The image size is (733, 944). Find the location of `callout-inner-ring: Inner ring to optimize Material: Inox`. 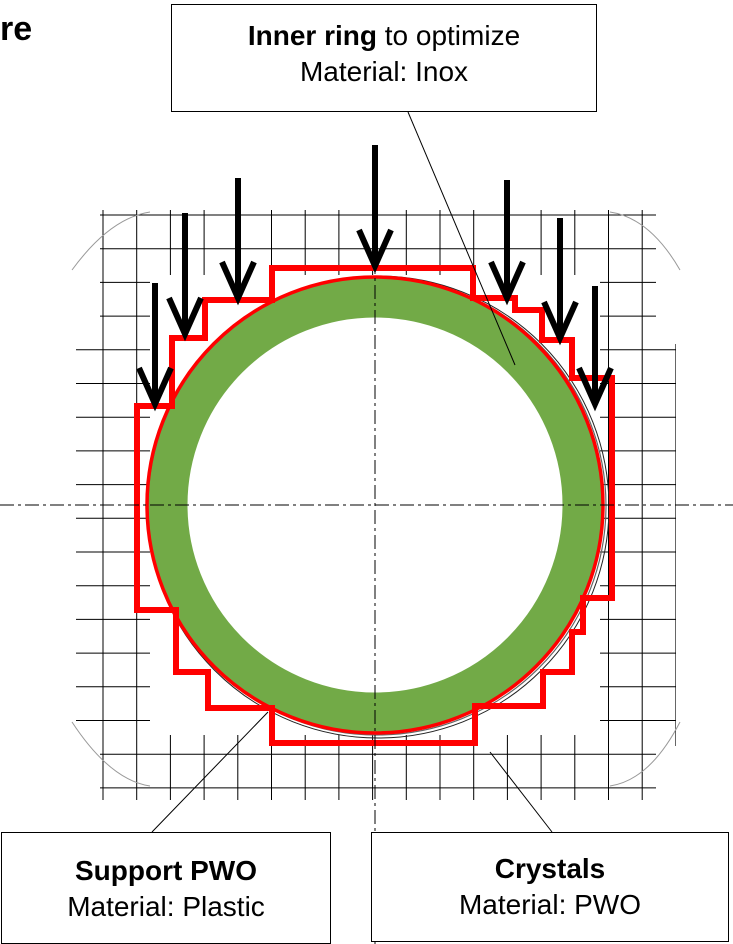

callout-inner-ring: Inner ring to optimize Material: Inox is located at coordinates (384, 58).